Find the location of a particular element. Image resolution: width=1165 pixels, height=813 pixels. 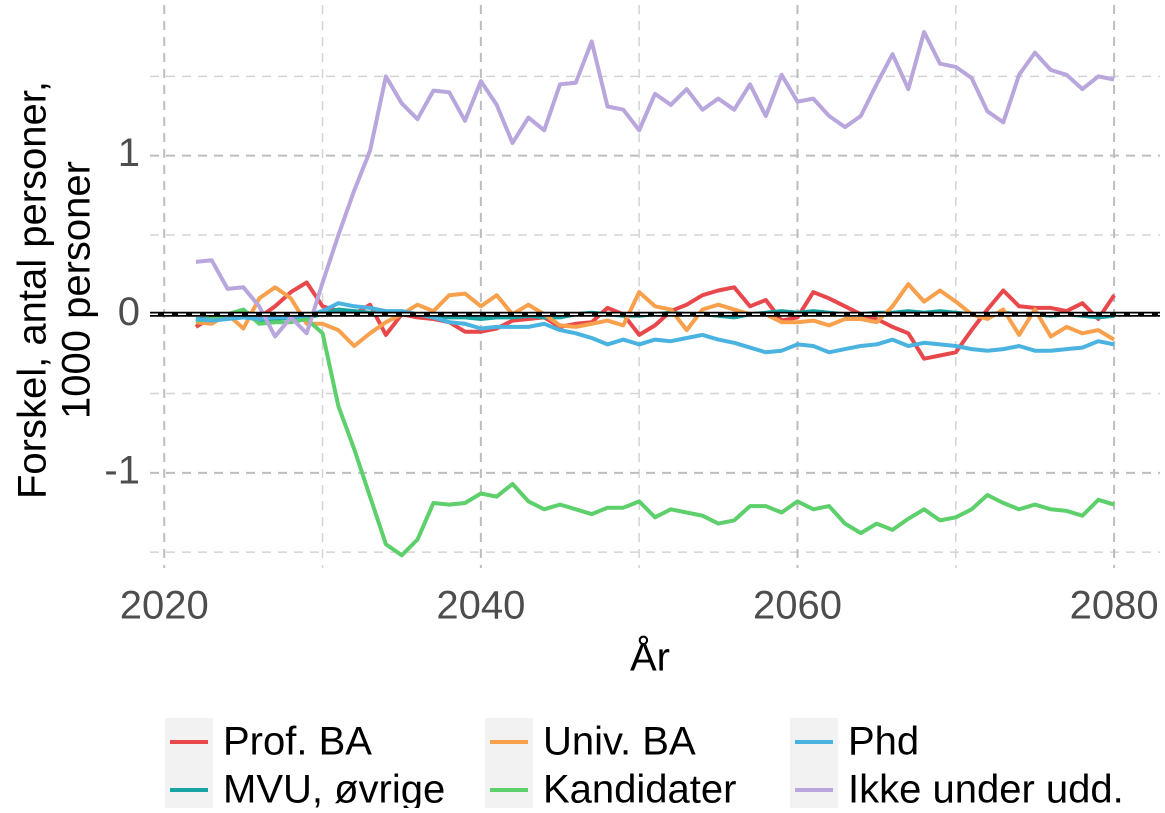

y-axis-title-line: Forskel, antal personer, is located at coordinates (33, 290).